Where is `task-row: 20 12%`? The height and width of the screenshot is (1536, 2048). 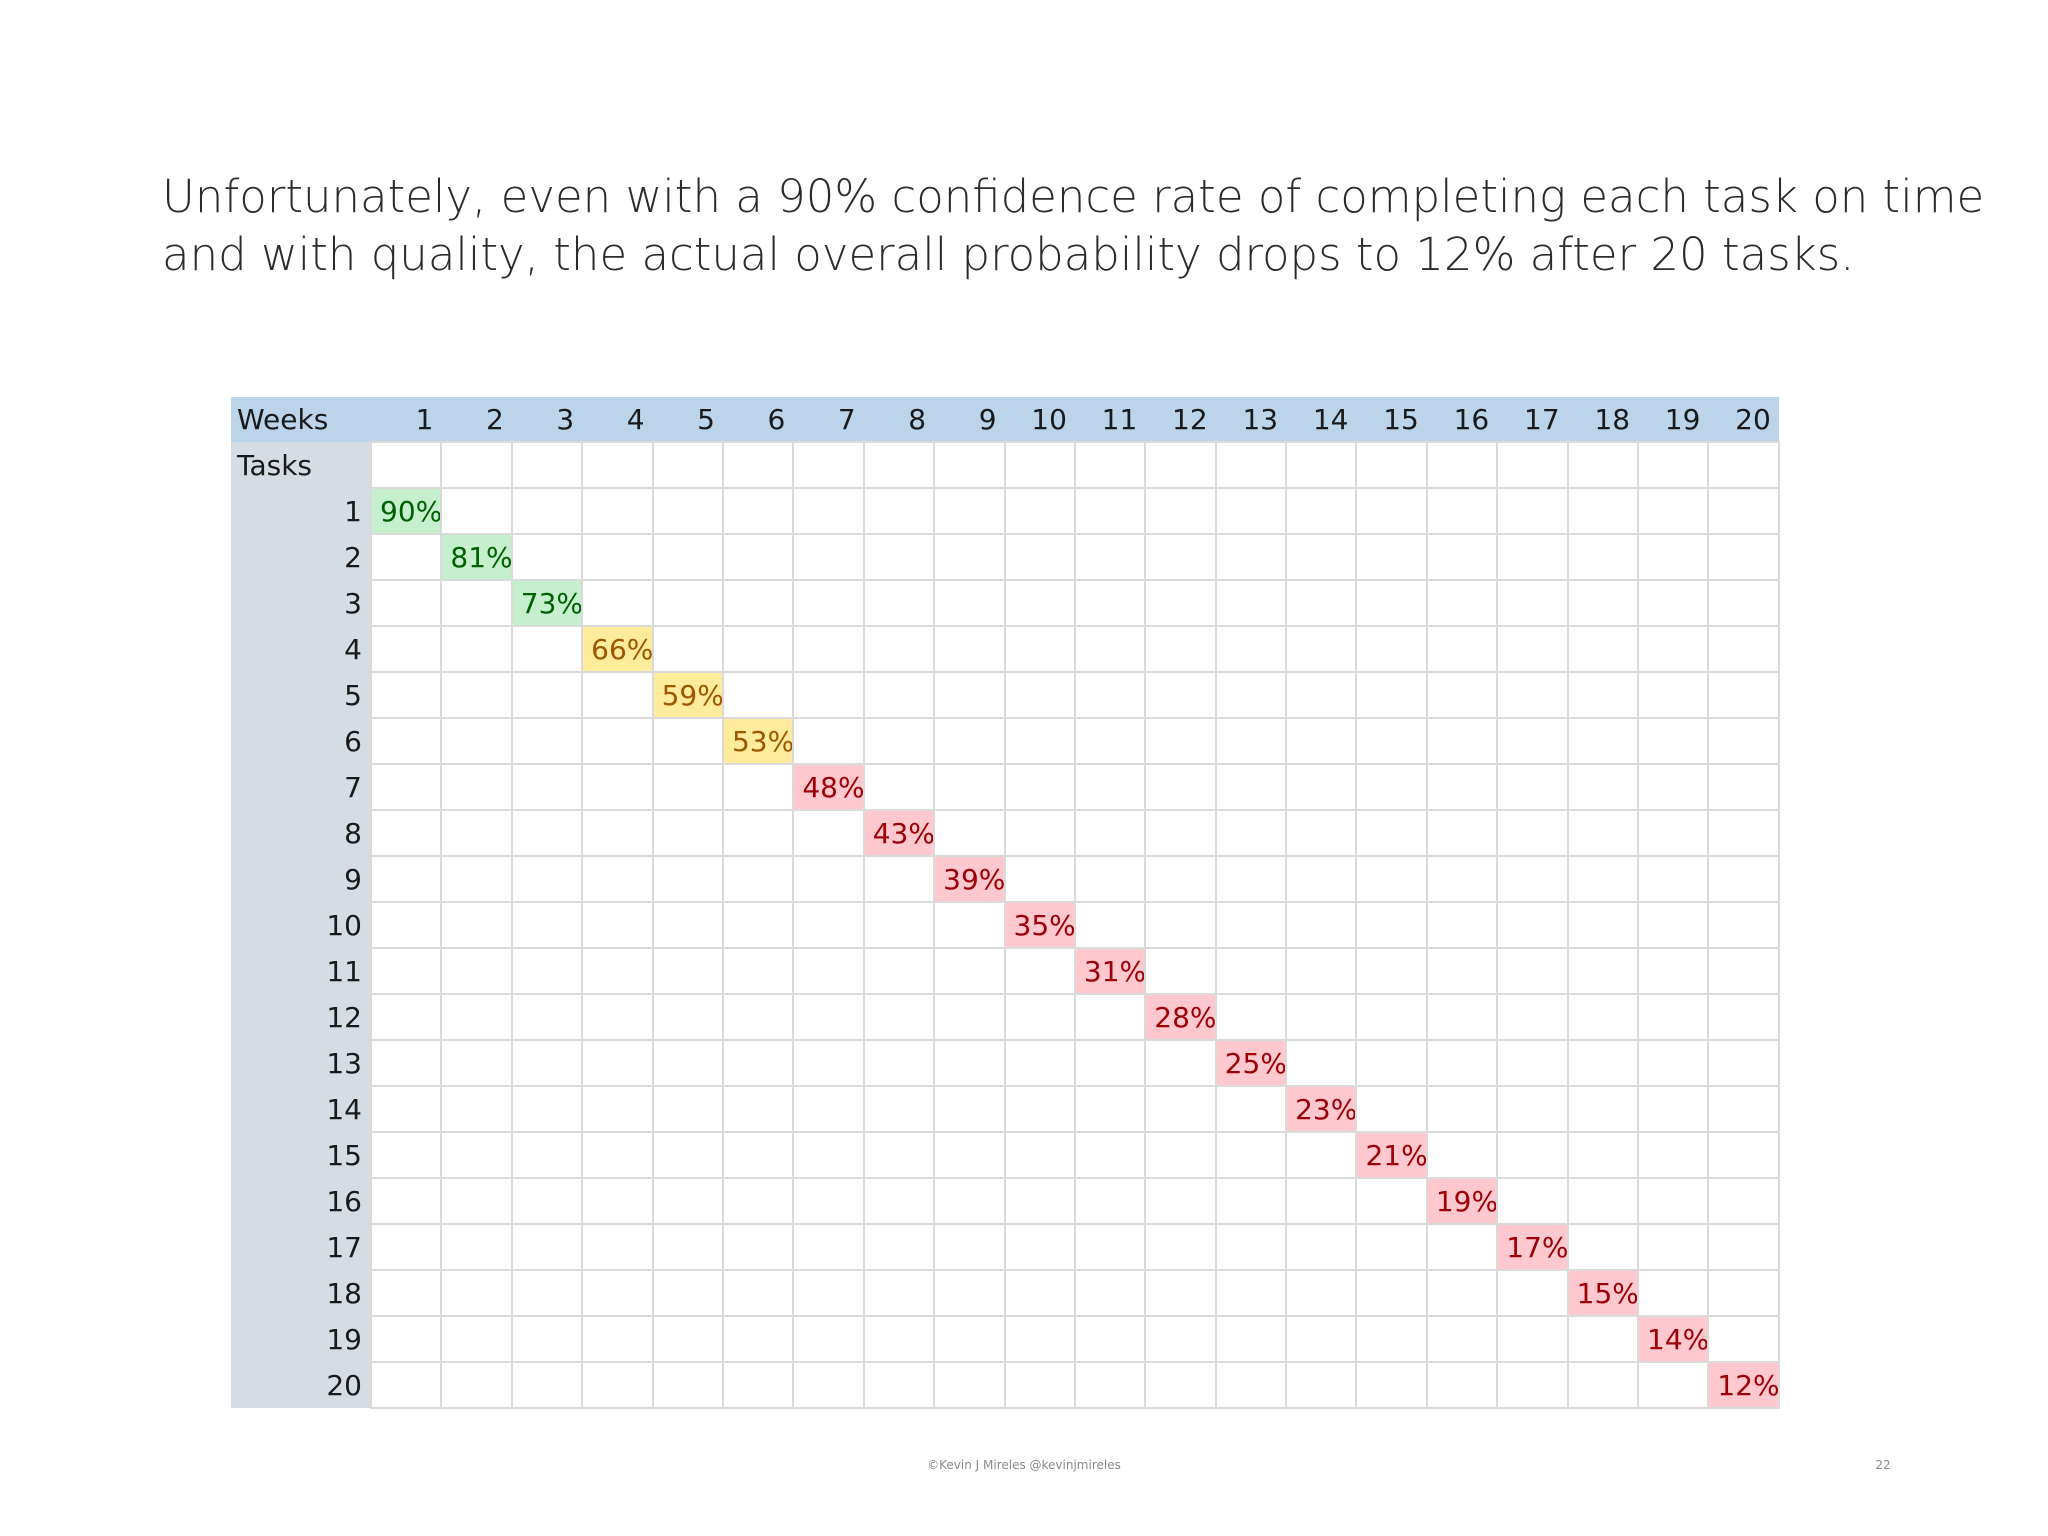
task-row: 20 12% is located at coordinates (1005, 1385).